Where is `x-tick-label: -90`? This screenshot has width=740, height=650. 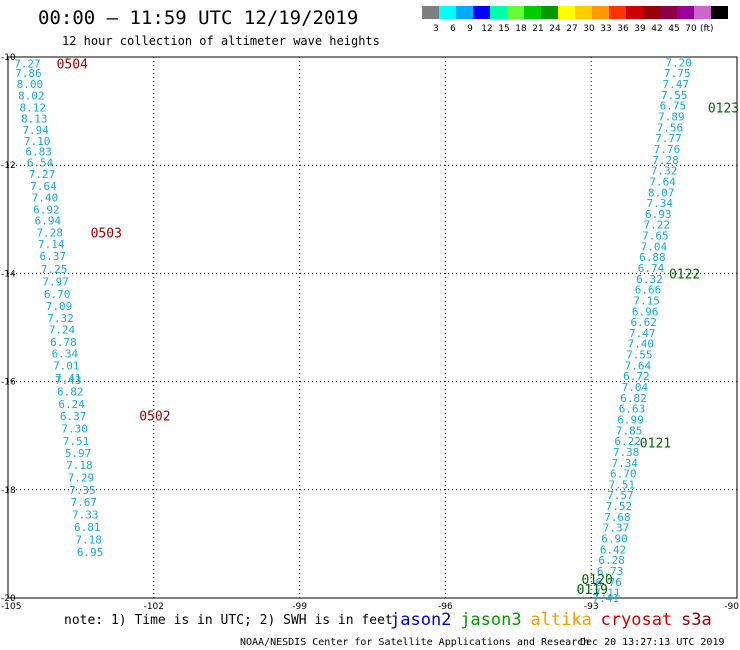 x-tick-label: -90 is located at coordinates (731, 607).